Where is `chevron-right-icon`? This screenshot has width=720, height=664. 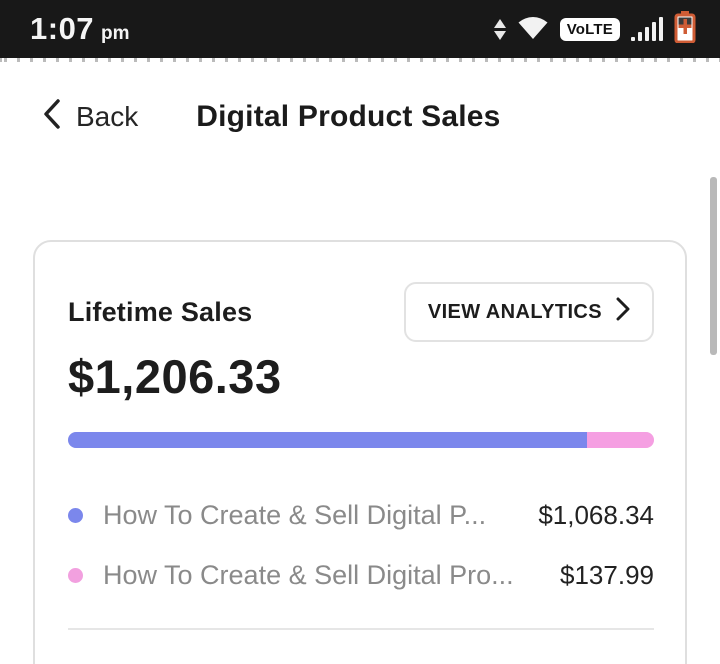
chevron-right-icon is located at coordinates (623, 312).